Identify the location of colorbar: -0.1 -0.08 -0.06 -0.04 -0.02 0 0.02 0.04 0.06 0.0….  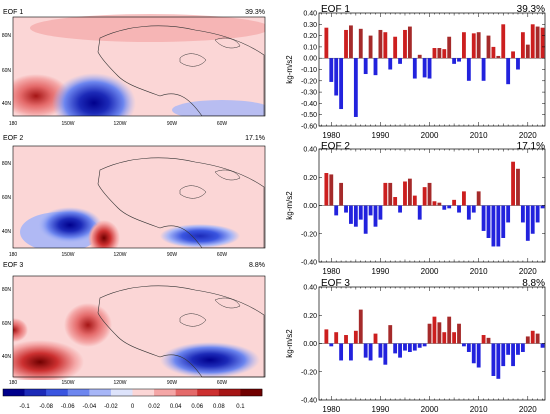
(132, 399).